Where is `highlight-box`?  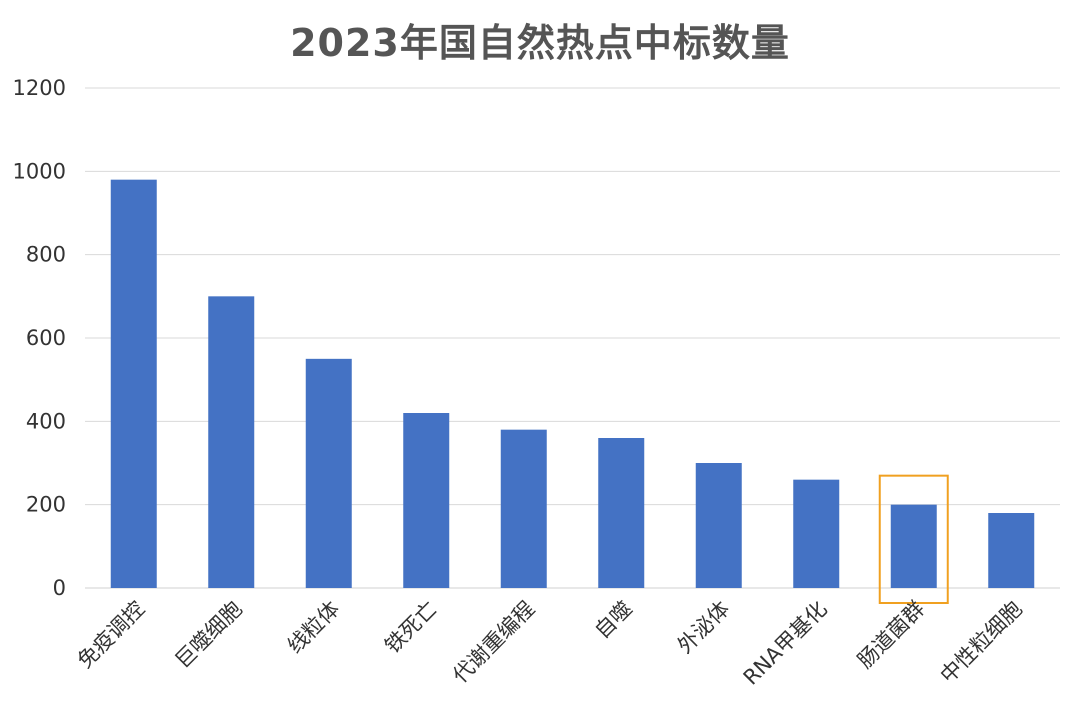
highlight-box is located at coordinates (913, 539).